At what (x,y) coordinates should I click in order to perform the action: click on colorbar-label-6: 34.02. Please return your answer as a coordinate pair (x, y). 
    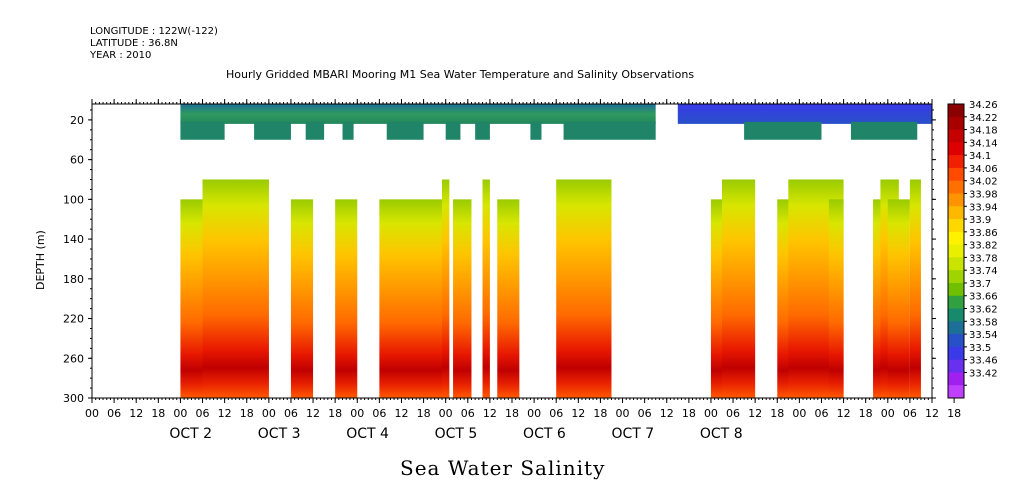
    Looking at the image, I should click on (983, 182).